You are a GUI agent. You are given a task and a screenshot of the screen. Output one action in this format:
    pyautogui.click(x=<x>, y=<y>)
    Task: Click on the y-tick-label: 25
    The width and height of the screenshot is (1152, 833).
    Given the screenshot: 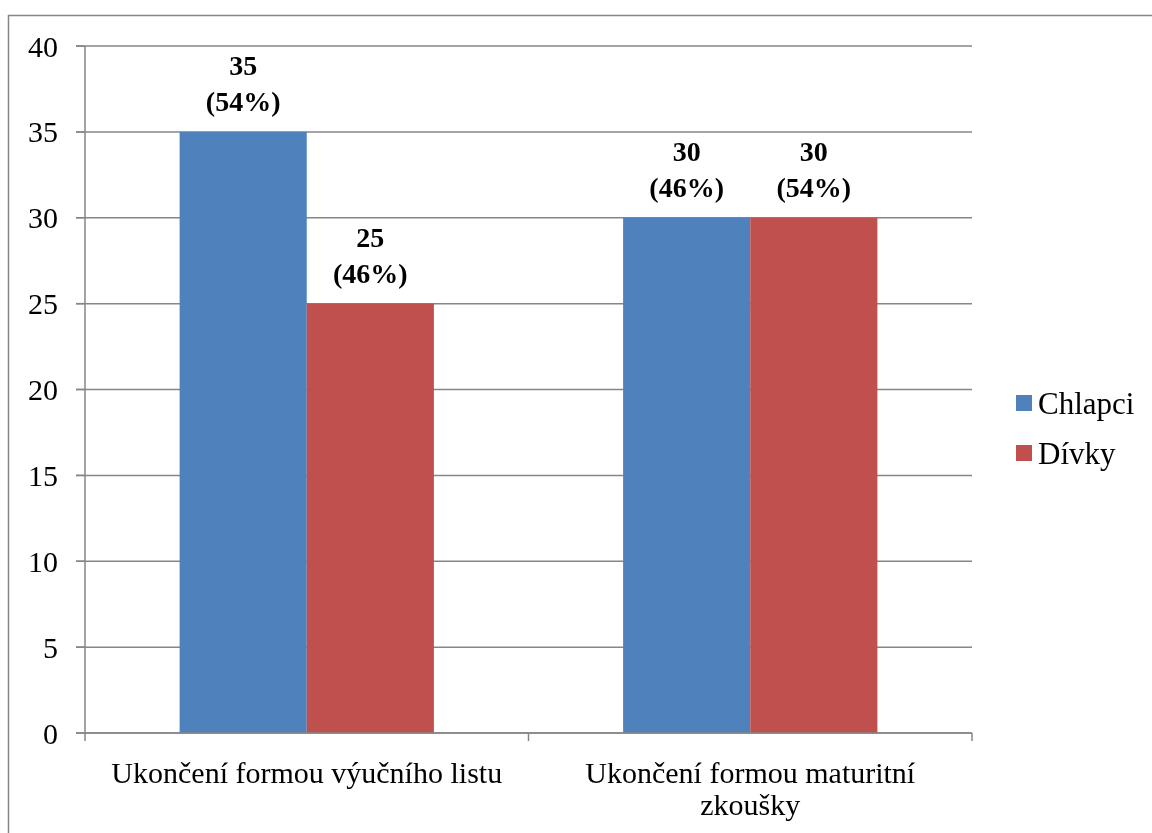 What is the action you would take?
    pyautogui.click(x=43, y=304)
    